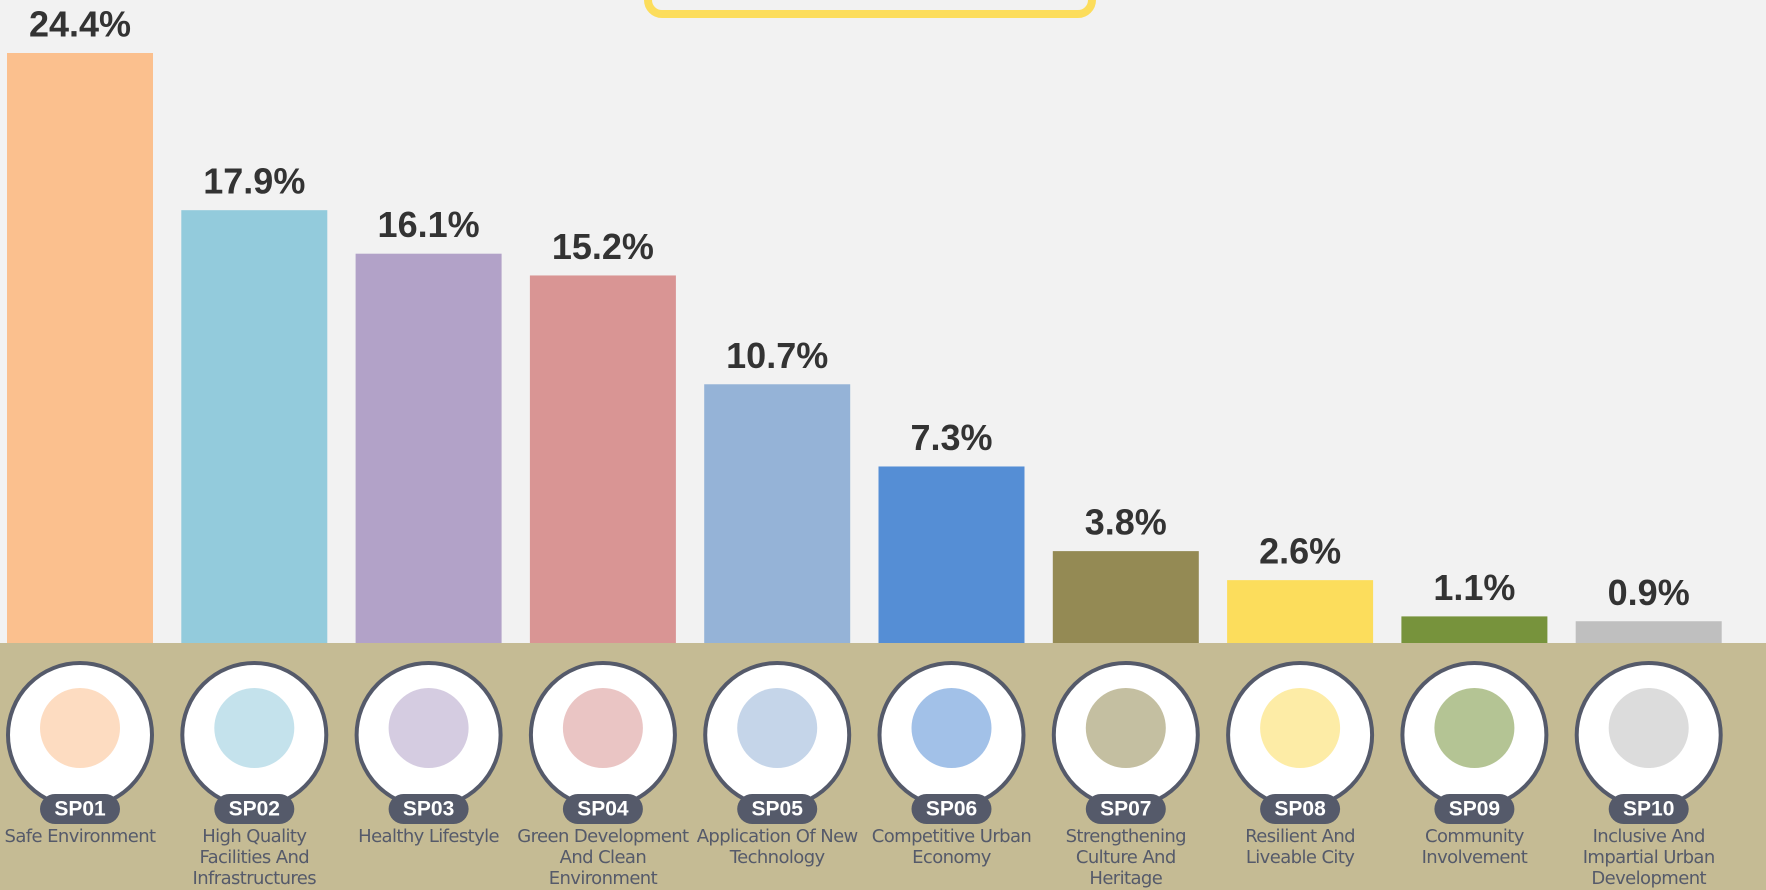 The width and height of the screenshot is (1766, 890). Describe the element at coordinates (777, 847) in the screenshot. I see `category-label: Application Of New Technology` at that location.